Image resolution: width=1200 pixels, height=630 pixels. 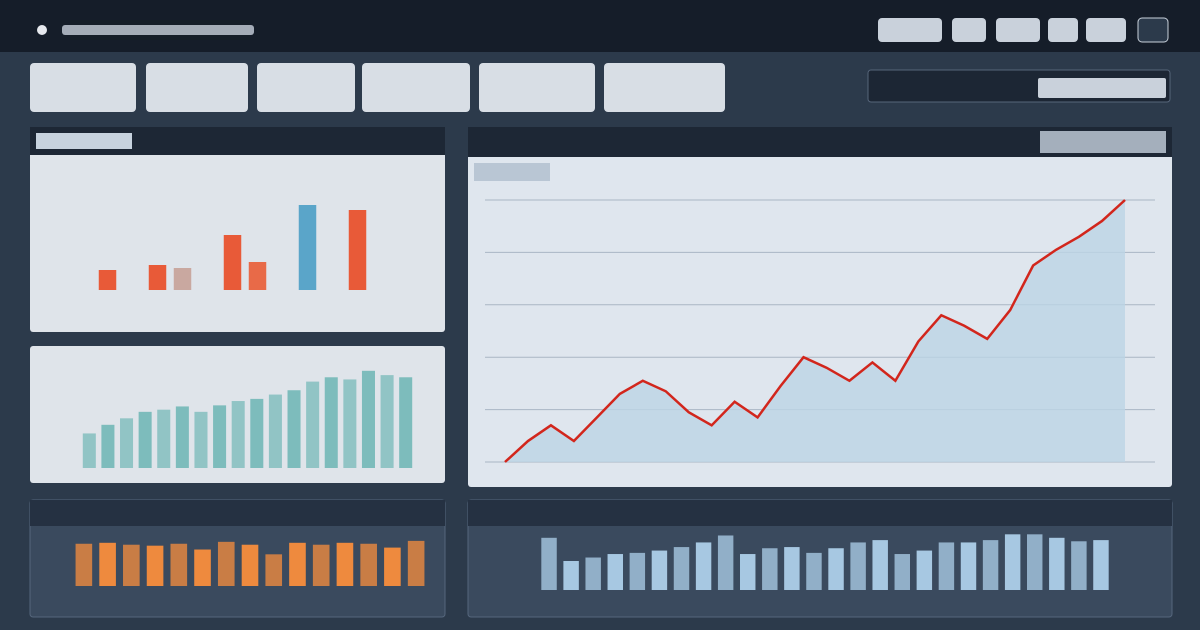 I want to click on kpi-cards, so click(x=377, y=87).